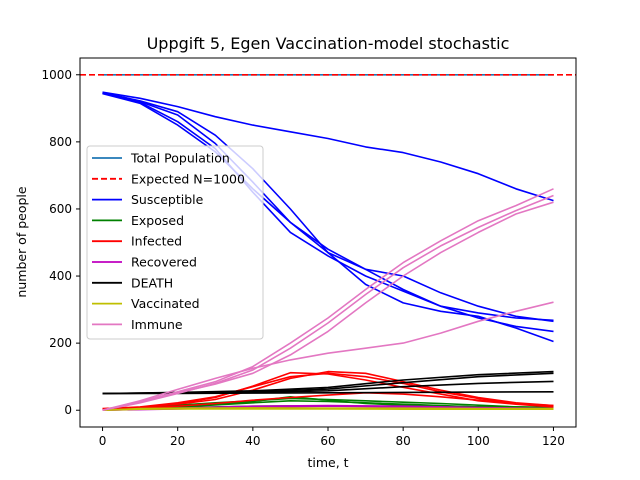 The image size is (640, 480). What do you see at coordinates (157, 324) in the screenshot?
I see `legend-label-immune: Immune` at bounding box center [157, 324].